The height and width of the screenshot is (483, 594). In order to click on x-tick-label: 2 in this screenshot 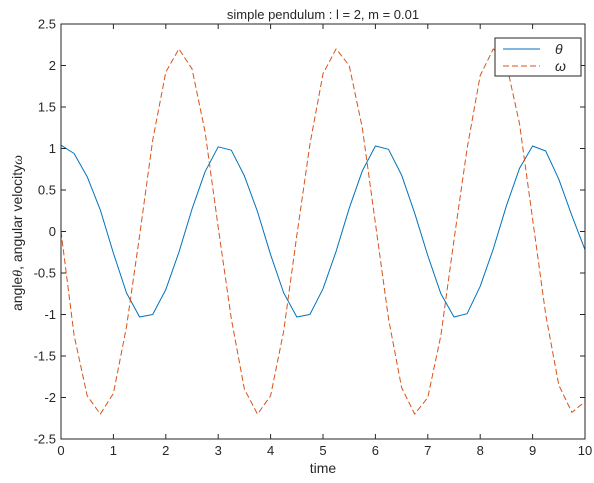, I will do `click(165, 450)`.